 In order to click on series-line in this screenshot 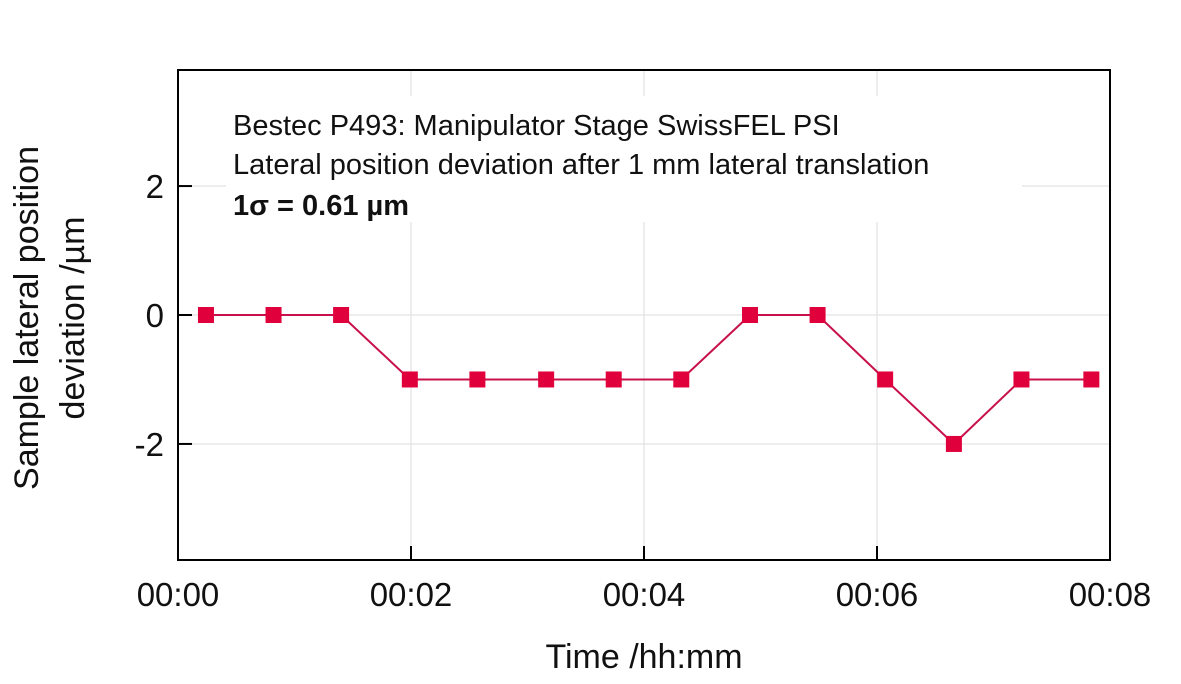, I will do `click(648, 380)`.